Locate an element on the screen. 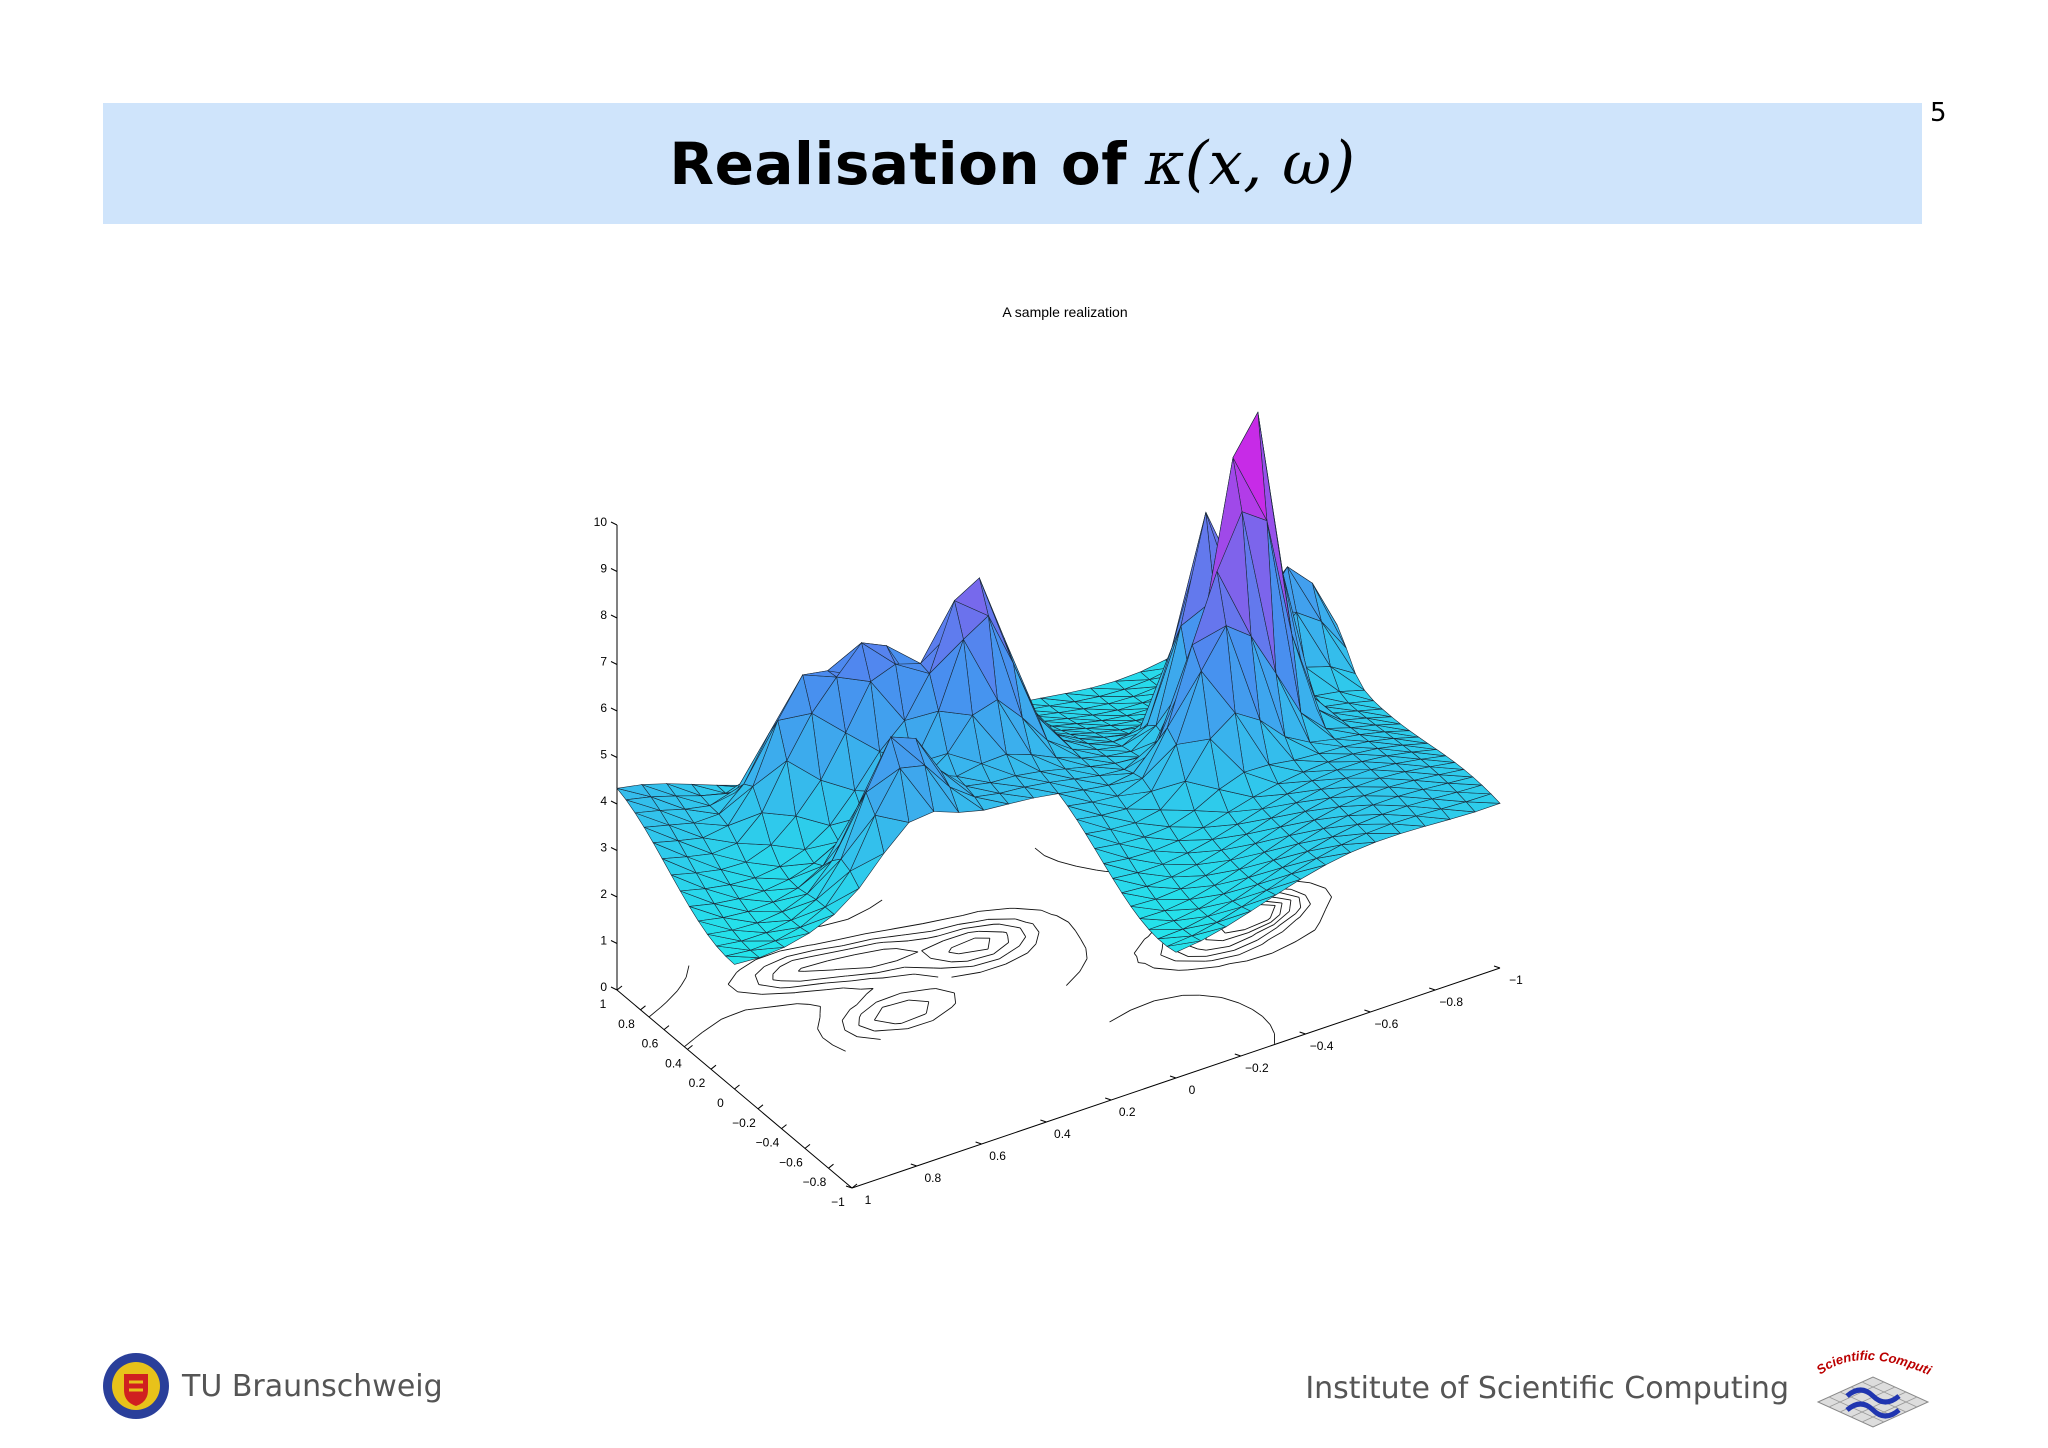  y-tick-label: −0.4 is located at coordinates (1322, 1046).